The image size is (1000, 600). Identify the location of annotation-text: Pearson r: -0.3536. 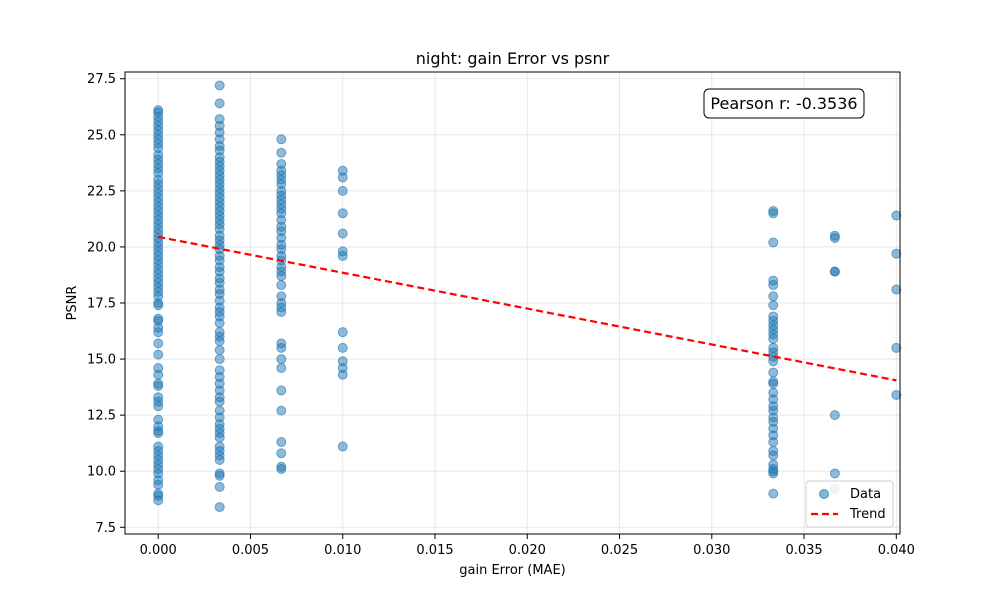
(783, 103).